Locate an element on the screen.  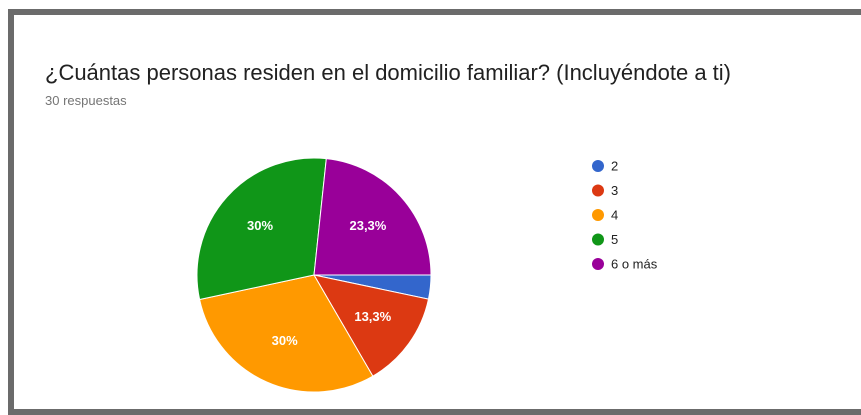
legend-label: 3 is located at coordinates (614, 190).